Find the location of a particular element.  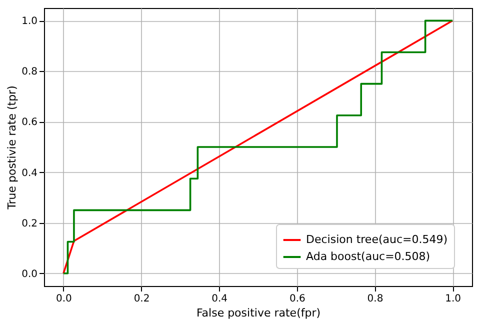

y-tick-label: 0.0 is located at coordinates (30, 274).